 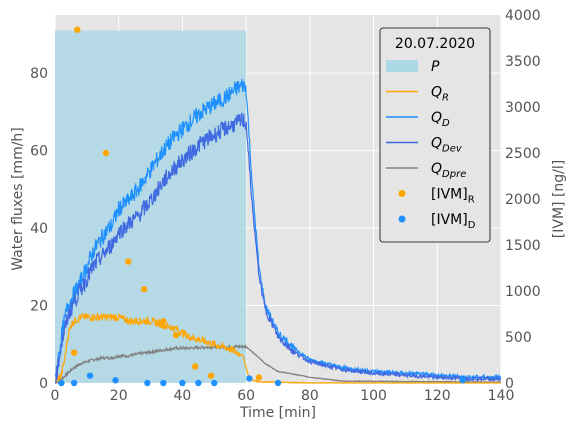 I want to click on y2-axis-label: [IVM] [ng/l], so click(x=559, y=199).